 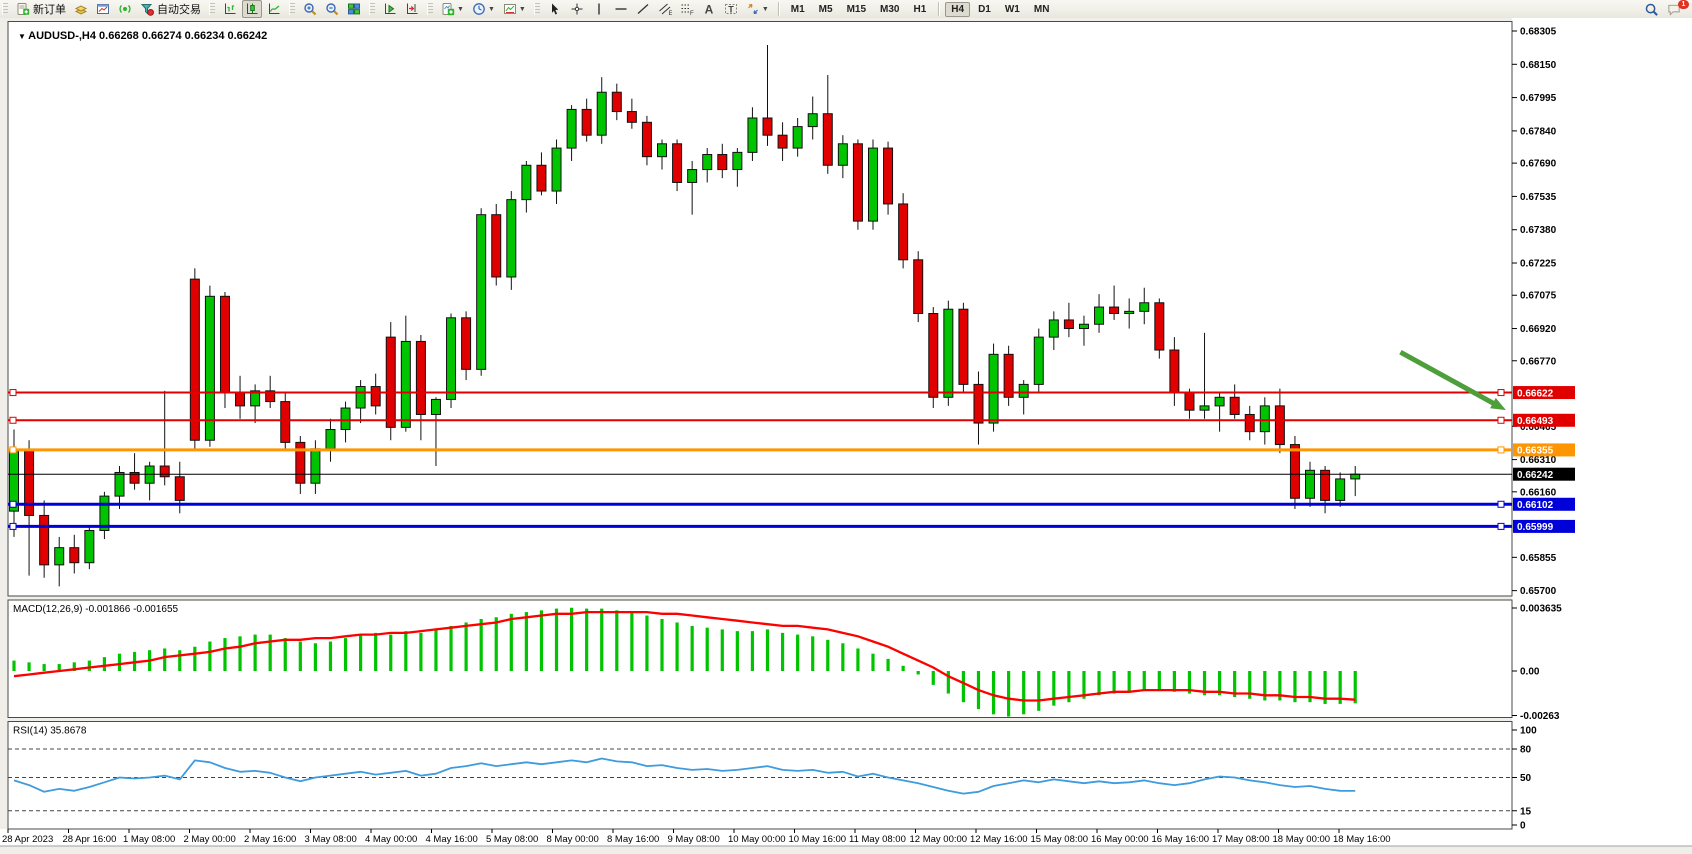 What do you see at coordinates (846, 837) in the screenshot?
I see `time-axis-panel` at bounding box center [846, 837].